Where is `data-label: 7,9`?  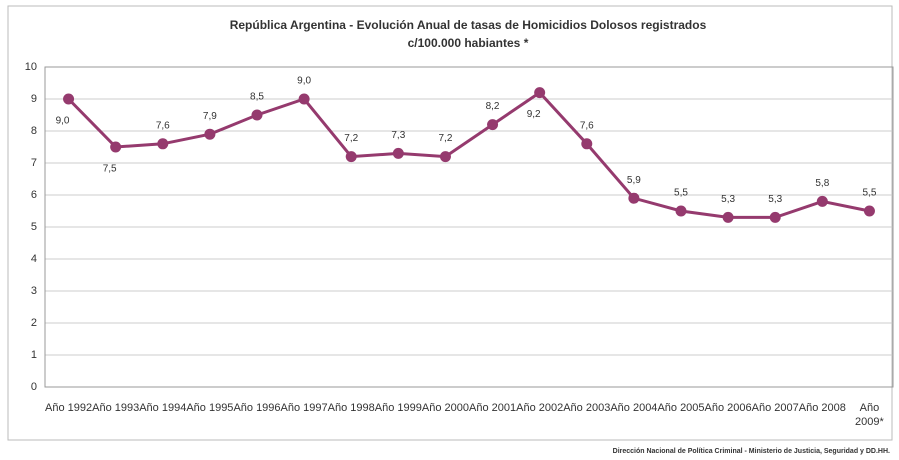
data-label: 7,9 is located at coordinates (210, 116).